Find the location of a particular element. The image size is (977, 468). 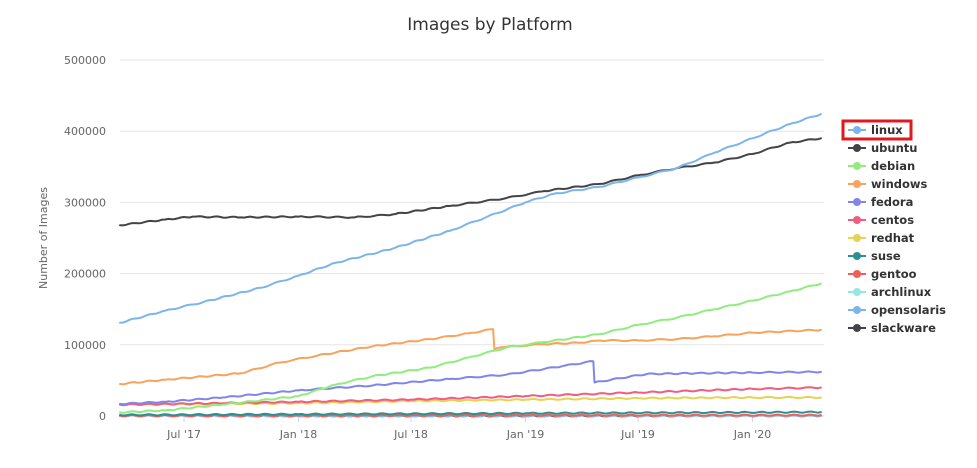

legend-marker-centos is located at coordinates (857, 220).